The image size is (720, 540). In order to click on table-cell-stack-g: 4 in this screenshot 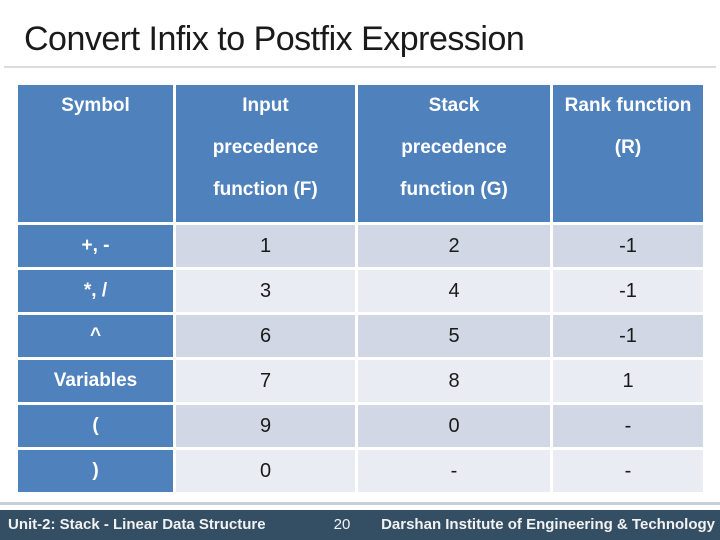, I will do `click(454, 291)`.